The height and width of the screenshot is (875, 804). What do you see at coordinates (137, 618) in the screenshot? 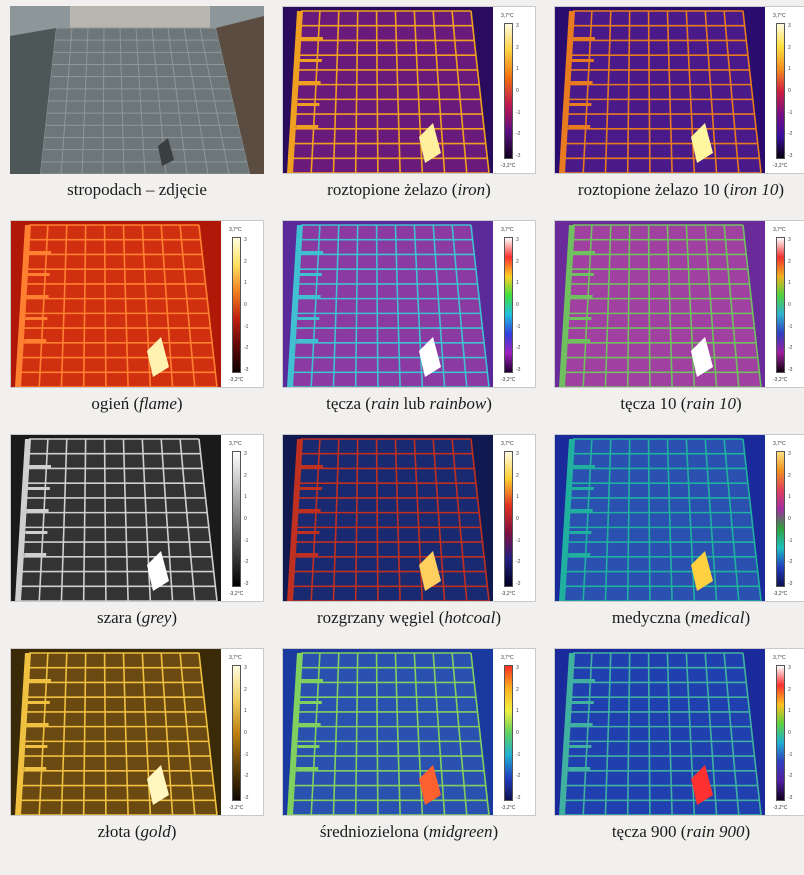
I see `panel-caption: szara (grey)` at bounding box center [137, 618].